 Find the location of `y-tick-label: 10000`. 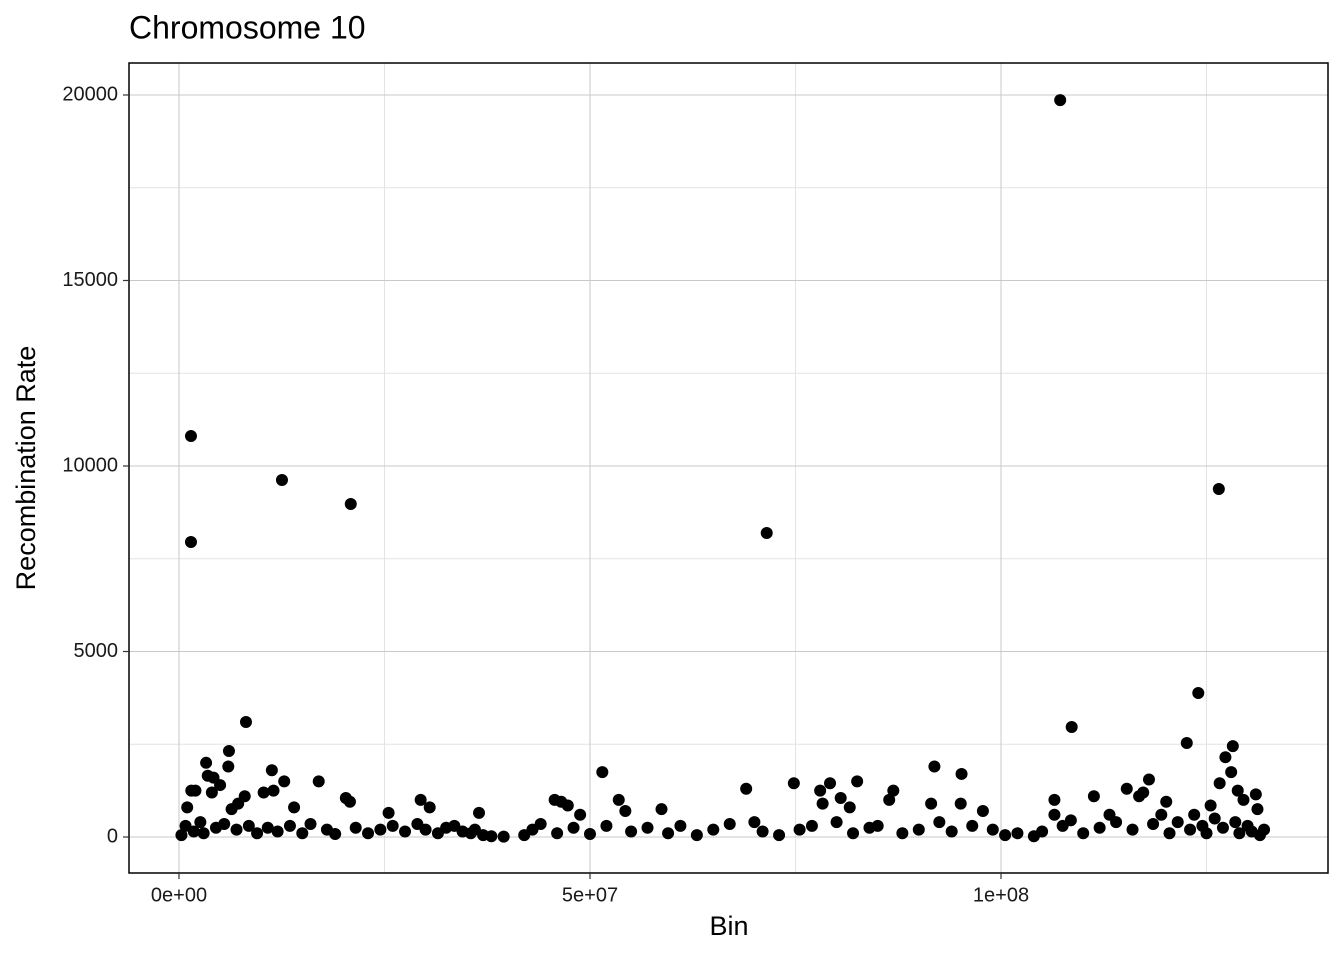

y-tick-label: 10000 is located at coordinates (90, 465).